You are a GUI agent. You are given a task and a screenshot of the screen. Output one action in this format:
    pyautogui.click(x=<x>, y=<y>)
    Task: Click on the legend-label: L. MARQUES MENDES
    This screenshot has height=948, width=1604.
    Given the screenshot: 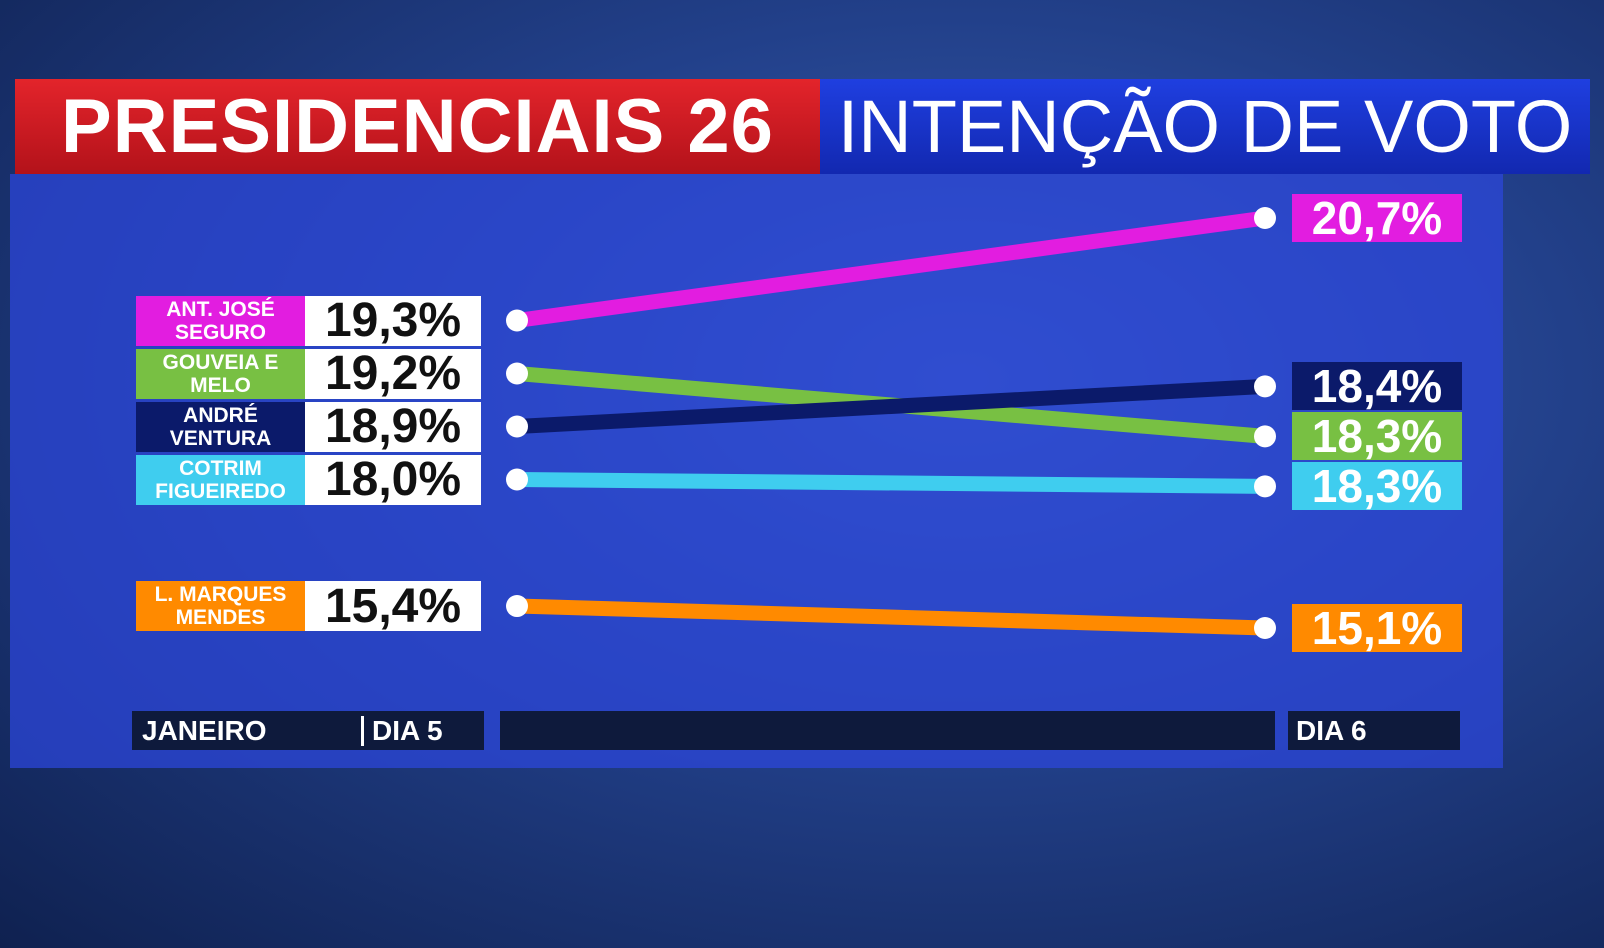 What is the action you would take?
    pyautogui.click(x=220, y=606)
    